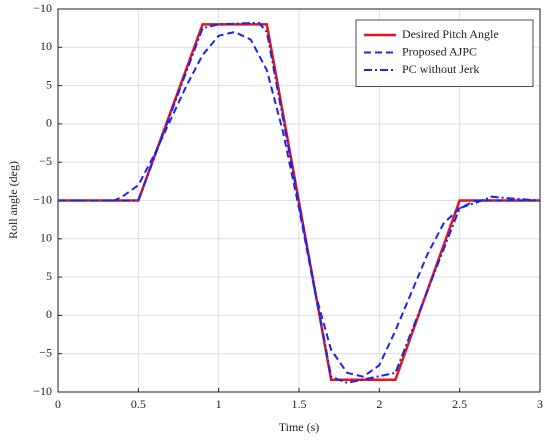 This screenshot has height=444, width=550. What do you see at coordinates (450, 34) in the screenshot?
I see `legend-label: Desired Pitch Angle` at bounding box center [450, 34].